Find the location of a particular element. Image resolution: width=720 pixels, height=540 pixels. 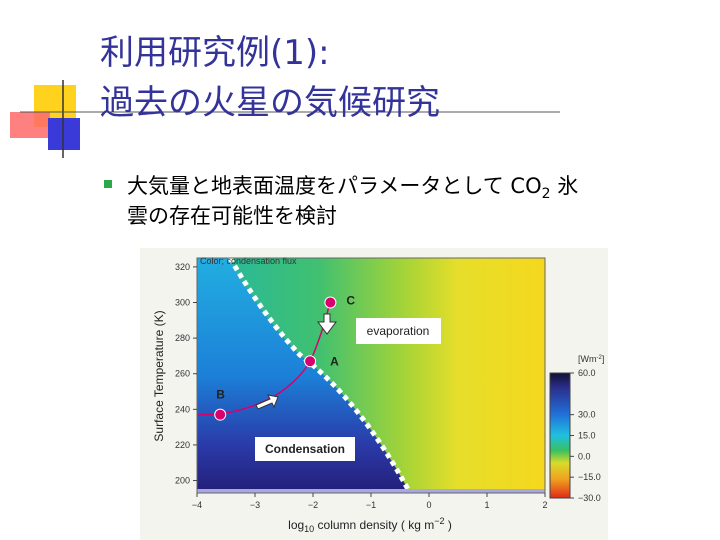

superscript: −2 is located at coordinates (439, 521).